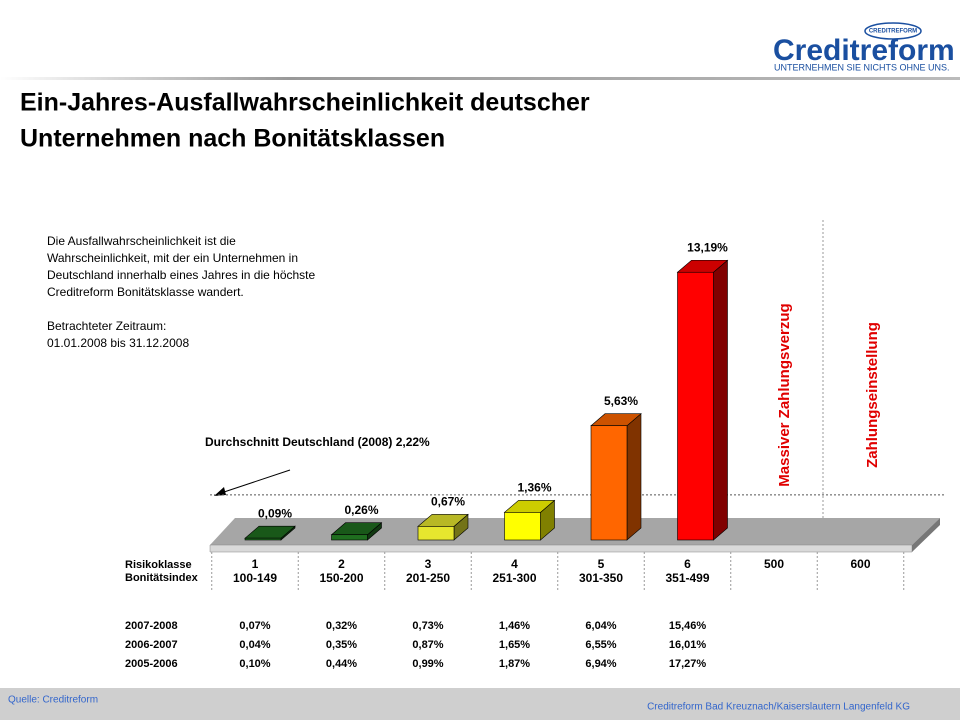 This screenshot has height=720, width=960. What do you see at coordinates (480, 78) in the screenshot?
I see `header-line` at bounding box center [480, 78].